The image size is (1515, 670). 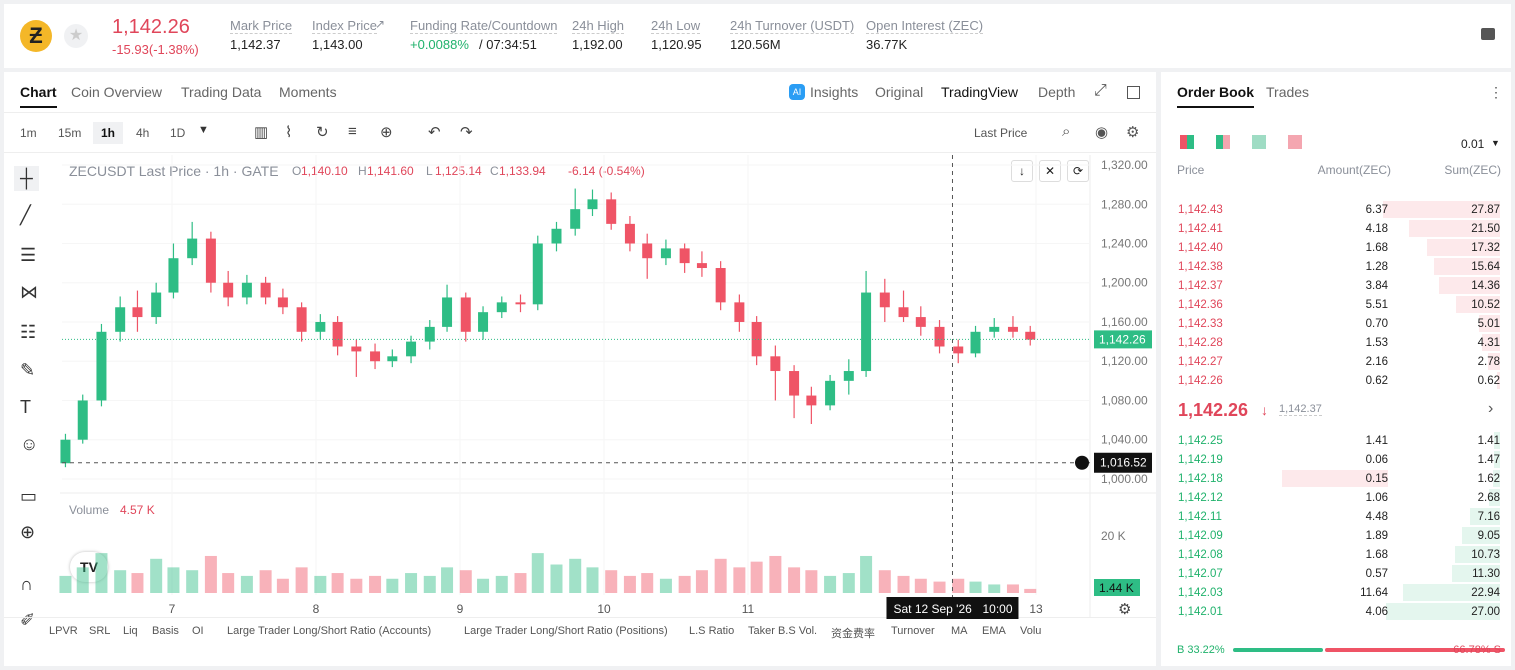 I want to click on drawing-tool: ☰, so click(x=28, y=255).